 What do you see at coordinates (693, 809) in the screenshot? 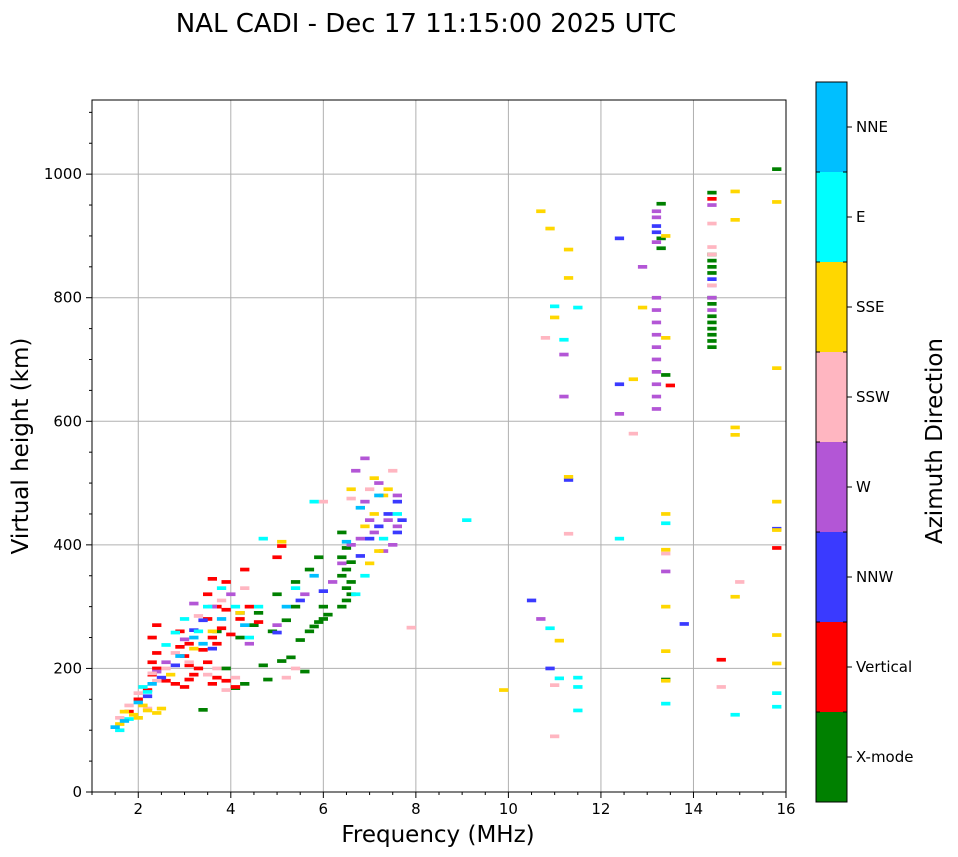
I see `x-tick-label: 14` at bounding box center [693, 809].